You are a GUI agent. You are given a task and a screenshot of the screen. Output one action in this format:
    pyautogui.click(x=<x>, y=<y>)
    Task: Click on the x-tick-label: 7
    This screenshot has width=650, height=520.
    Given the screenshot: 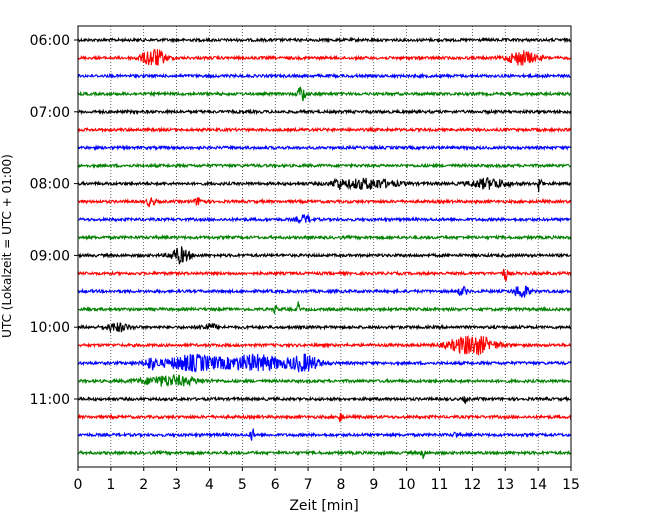 What is the action you would take?
    pyautogui.click(x=308, y=485)
    